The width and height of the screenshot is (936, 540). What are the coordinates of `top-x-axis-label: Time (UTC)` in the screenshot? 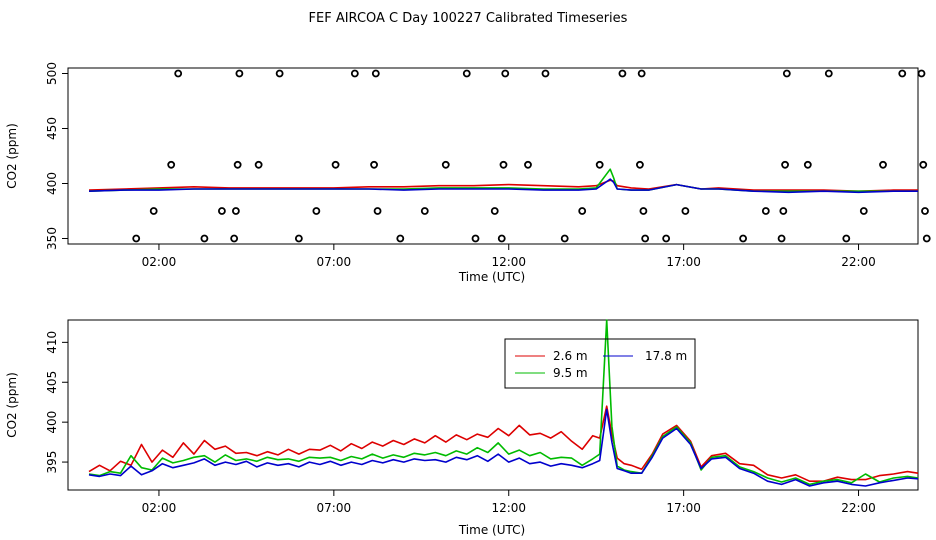 It's located at (491, 277).